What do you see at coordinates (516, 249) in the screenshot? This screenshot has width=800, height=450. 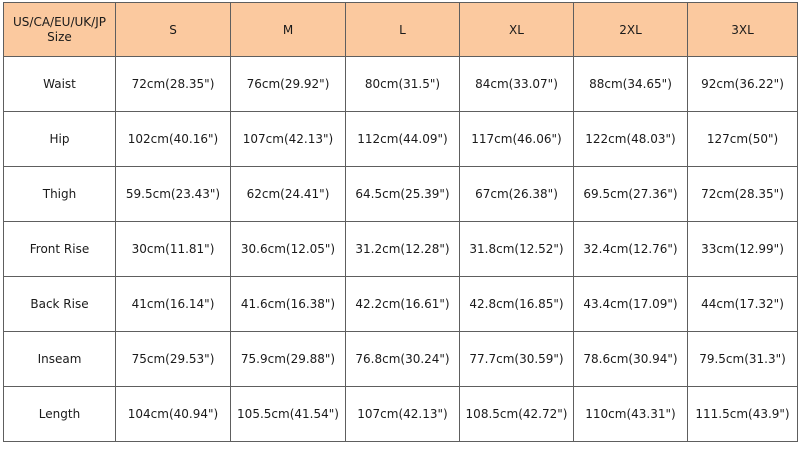 I see `table-cell: 31.8cm(12.52")` at bounding box center [516, 249].